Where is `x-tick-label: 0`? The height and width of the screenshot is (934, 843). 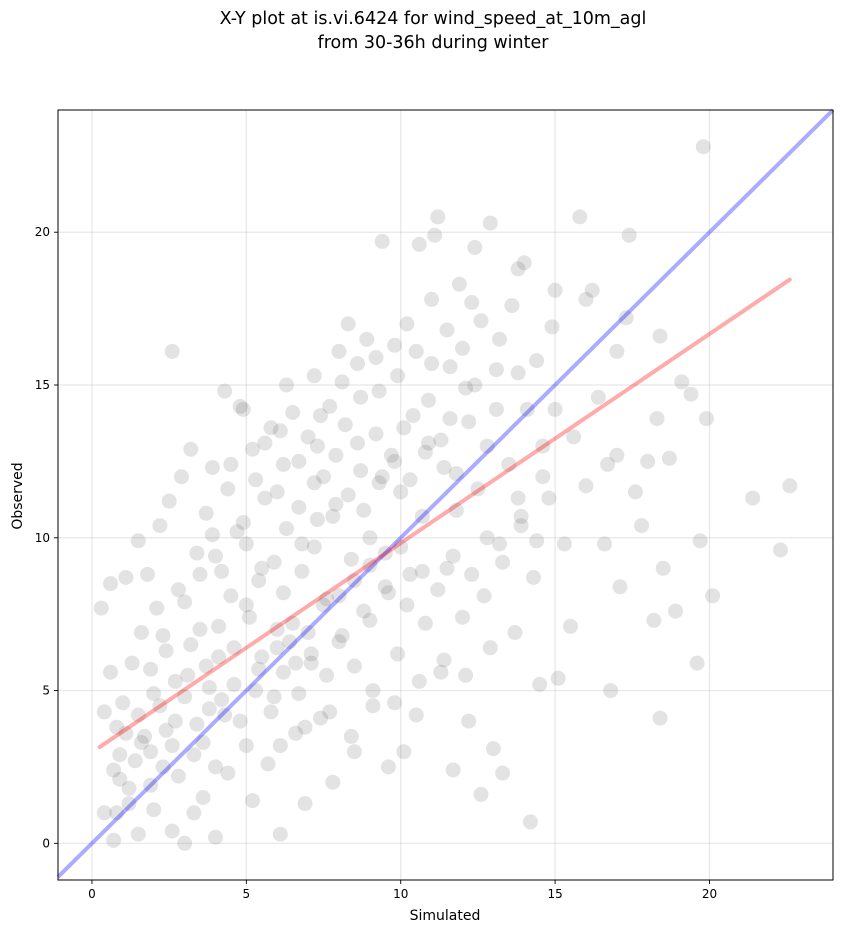 x-tick-label: 0 is located at coordinates (92, 894).